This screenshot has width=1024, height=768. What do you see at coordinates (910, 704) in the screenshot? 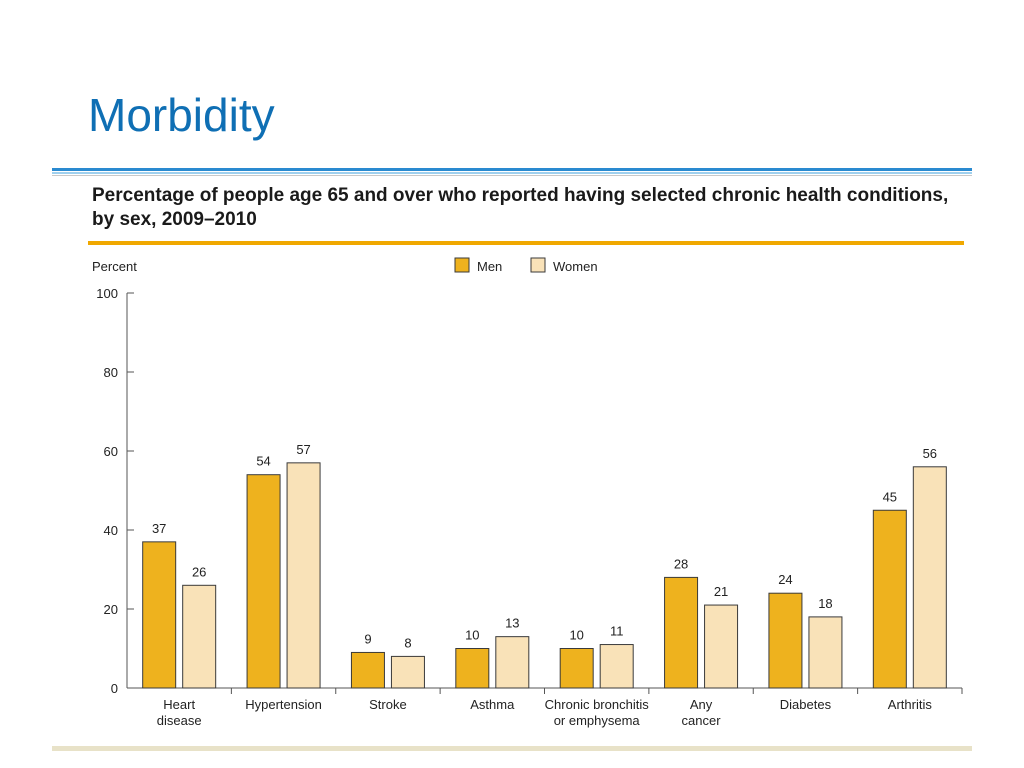
I see `category-label: Arthritis` at bounding box center [910, 704].